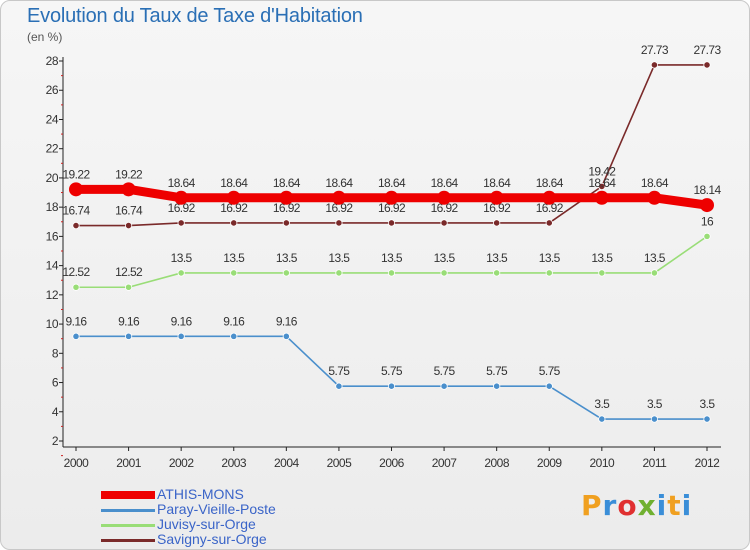  Describe the element at coordinates (708, 463) in the screenshot. I see `x-tick-label: 2012` at that location.